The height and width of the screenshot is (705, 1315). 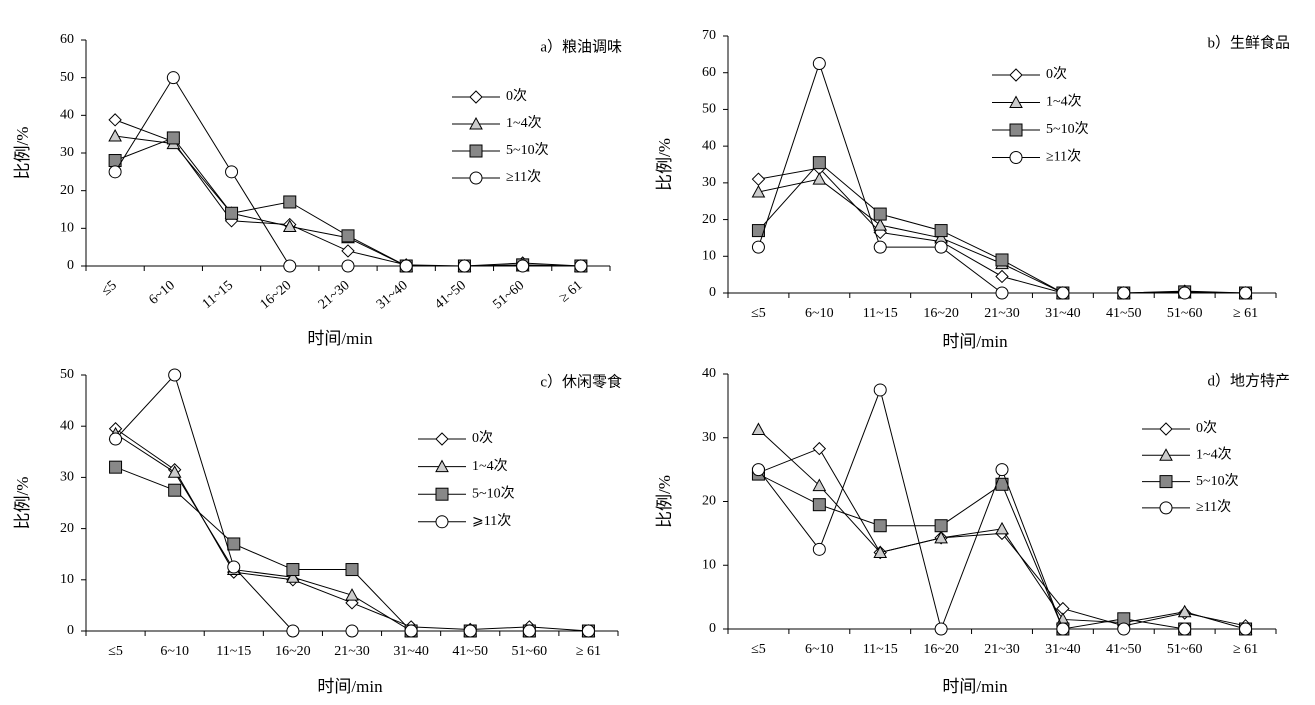 I want to click on x-tick-label: 6~10, so click(x=819, y=649).